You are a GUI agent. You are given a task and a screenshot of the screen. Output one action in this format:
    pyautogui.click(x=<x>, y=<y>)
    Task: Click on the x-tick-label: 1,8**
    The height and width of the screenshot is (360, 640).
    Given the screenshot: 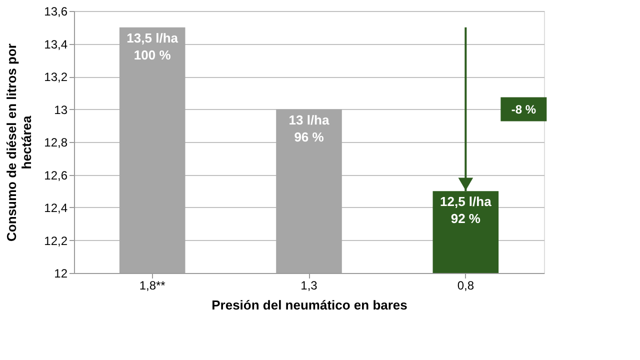 What is the action you would take?
    pyautogui.click(x=152, y=285)
    